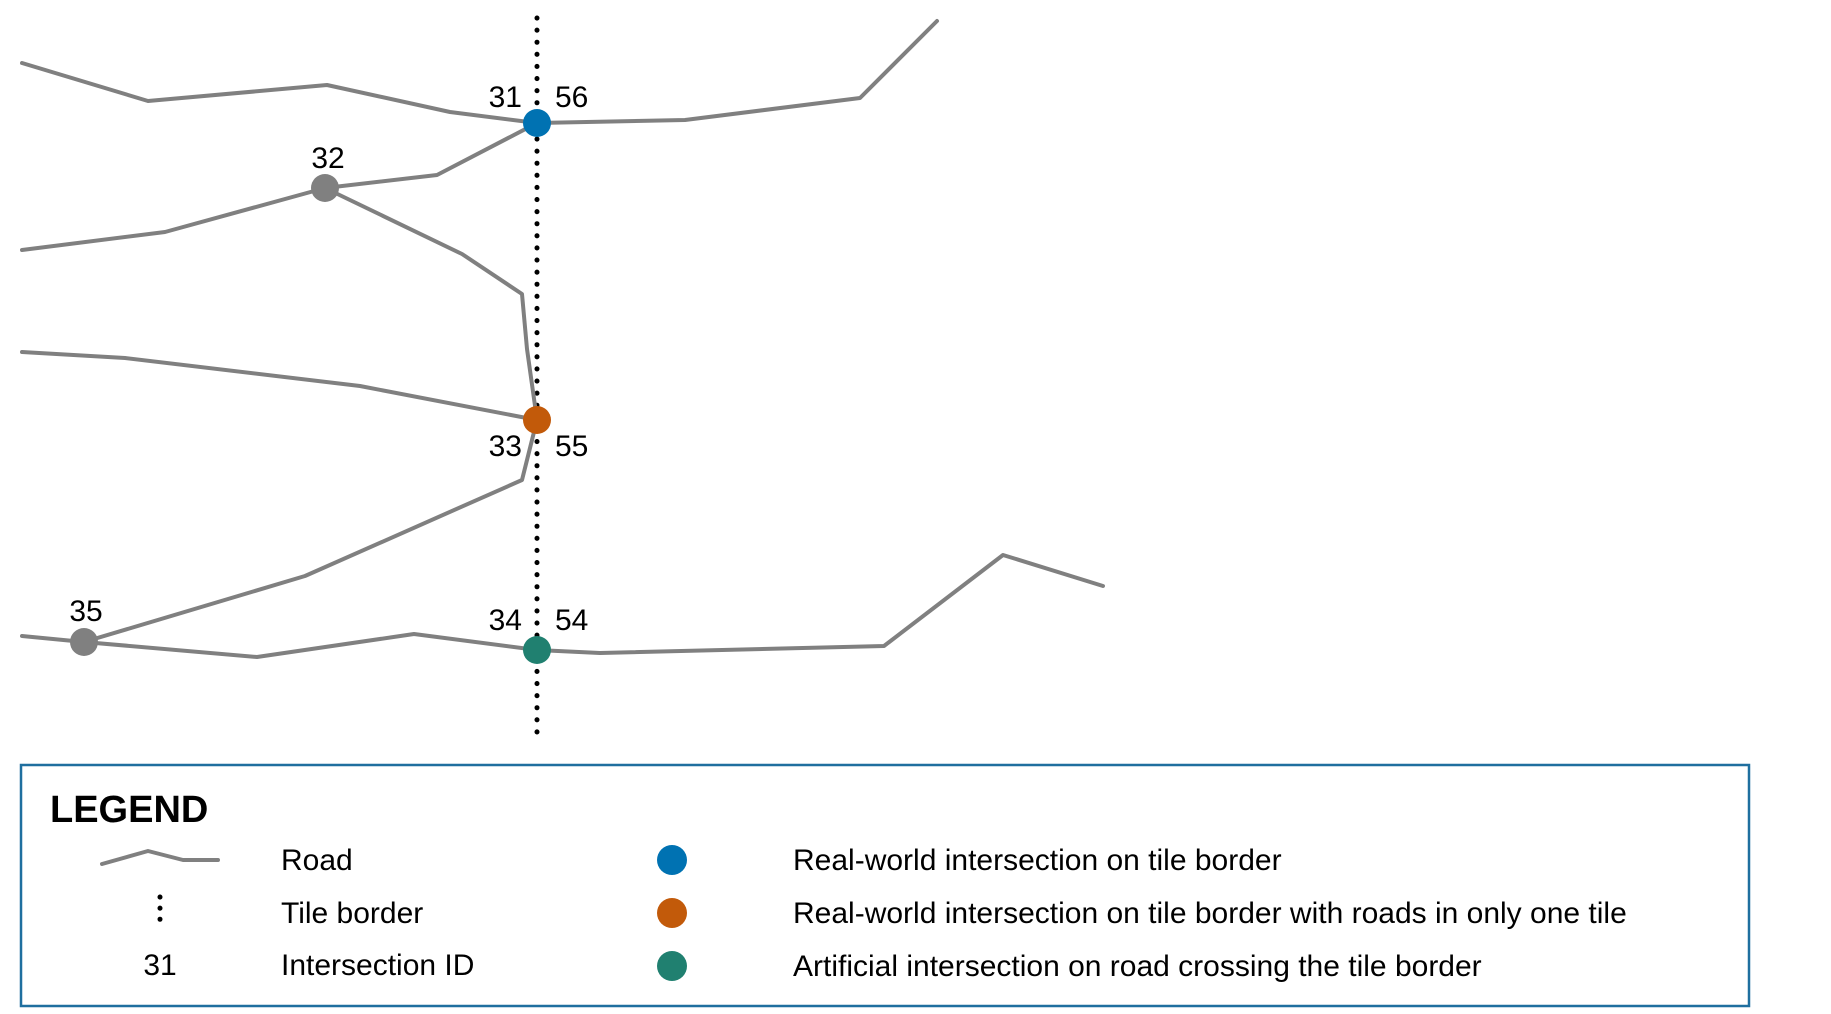 Image resolution: width=1831 pixels, height=1014 pixels. Describe the element at coordinates (672, 860) in the screenshot. I see `legend-blue-dot` at that location.